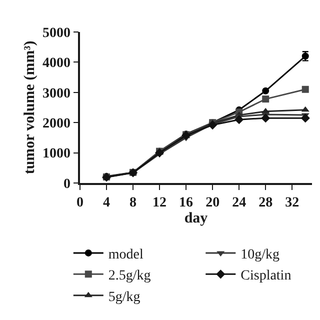  Describe the element at coordinates (260, 254) in the screenshot. I see `legend-label: 10g/kg` at that location.